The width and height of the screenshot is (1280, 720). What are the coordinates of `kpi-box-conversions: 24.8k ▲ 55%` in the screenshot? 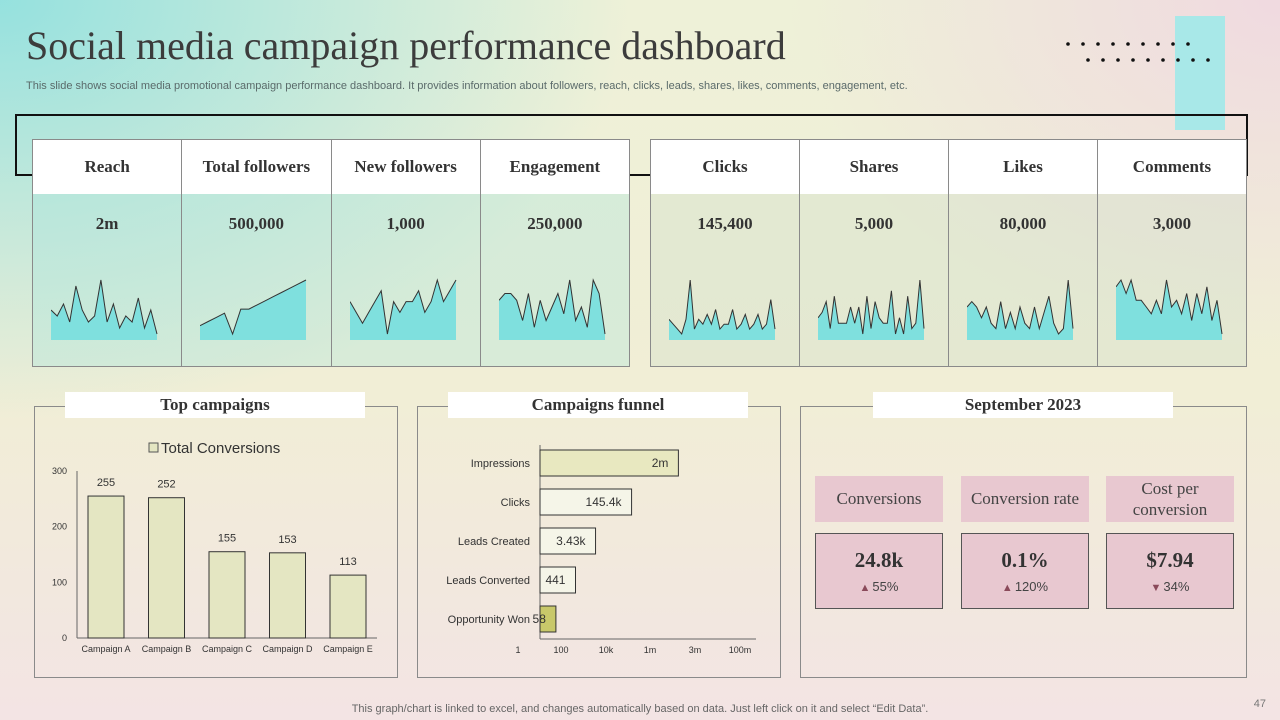 It's located at (879, 571).